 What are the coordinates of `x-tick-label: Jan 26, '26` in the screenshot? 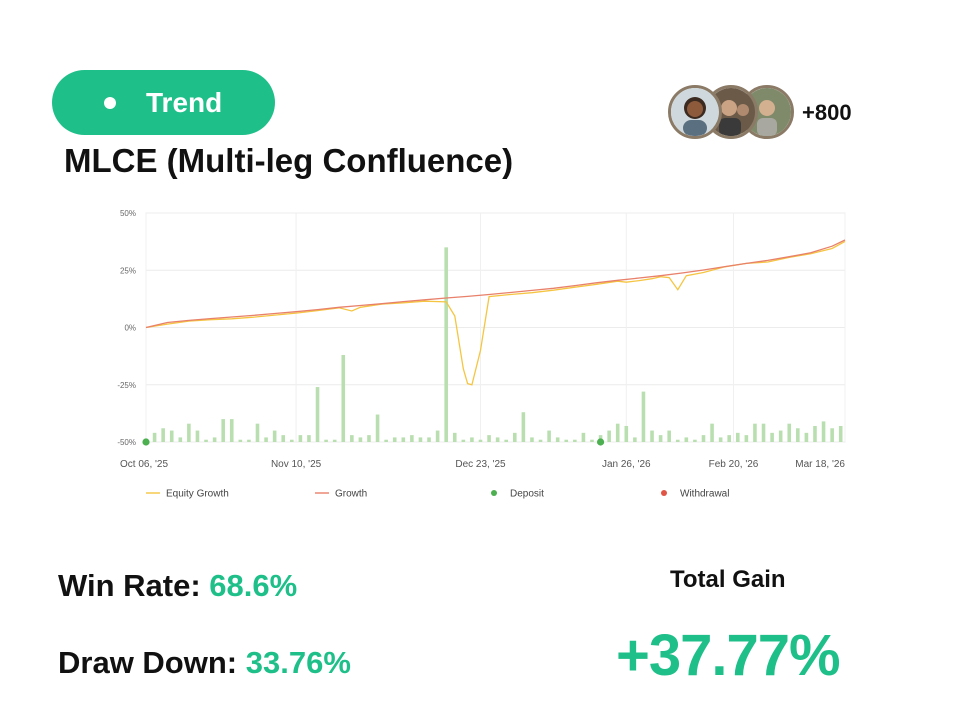 It's located at (626, 464).